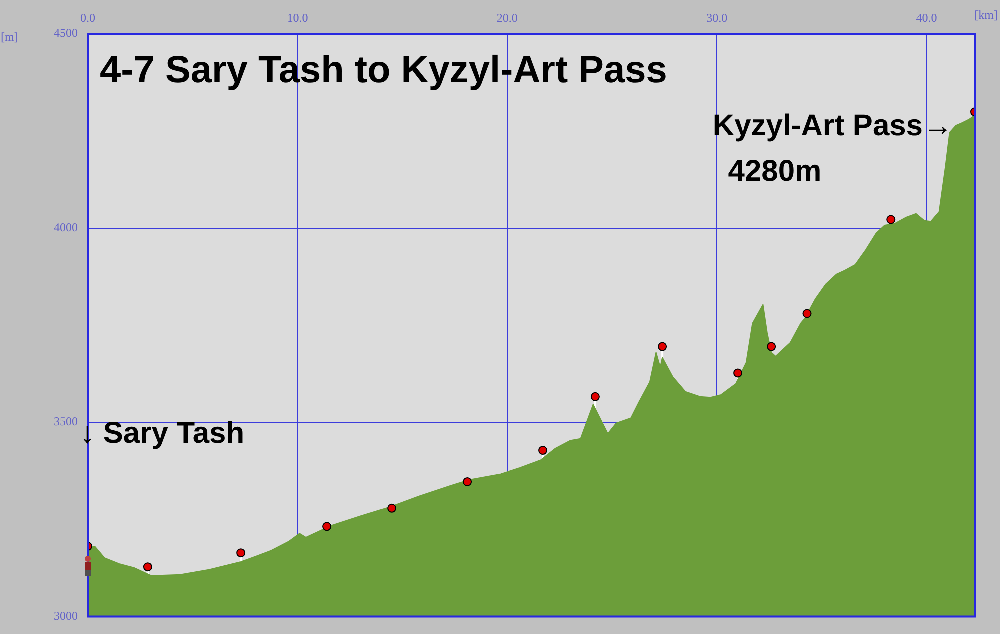  What do you see at coordinates (66, 615) in the screenshot?
I see `y-tick-label: 3000` at bounding box center [66, 615].